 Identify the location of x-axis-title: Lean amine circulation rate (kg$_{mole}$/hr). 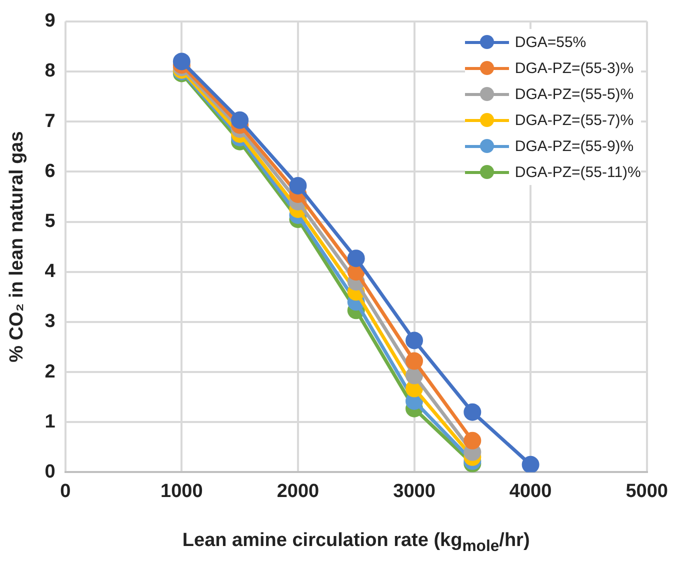
(356, 543).